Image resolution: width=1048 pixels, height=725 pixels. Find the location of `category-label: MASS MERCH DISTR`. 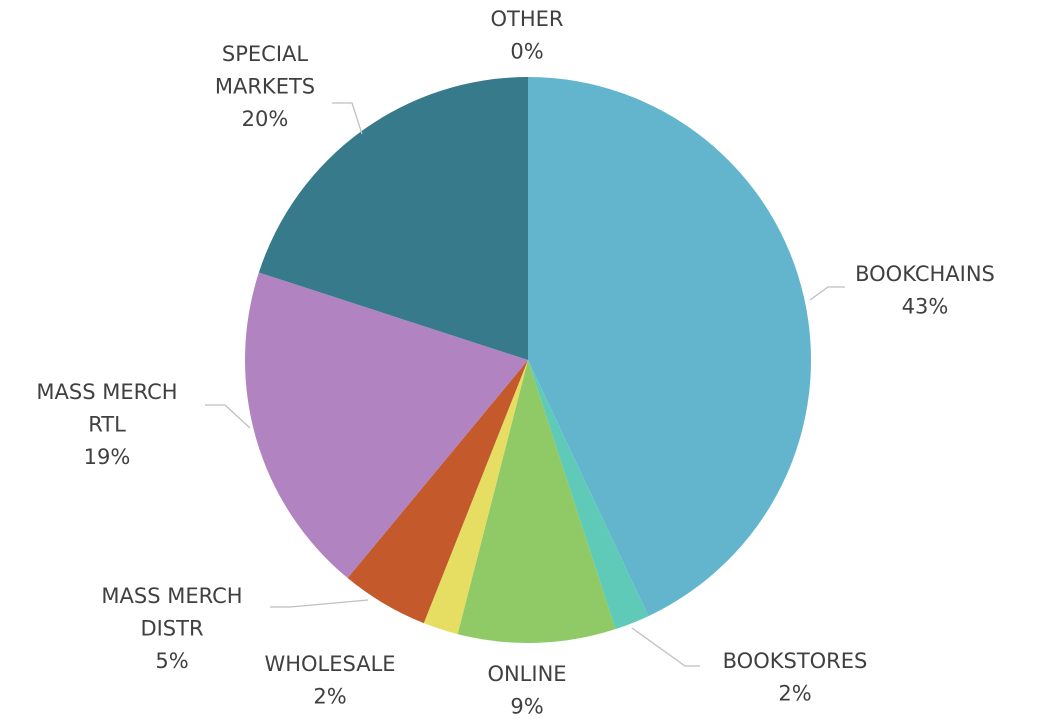

category-label: MASS MERCH DISTR is located at coordinates (171, 612).